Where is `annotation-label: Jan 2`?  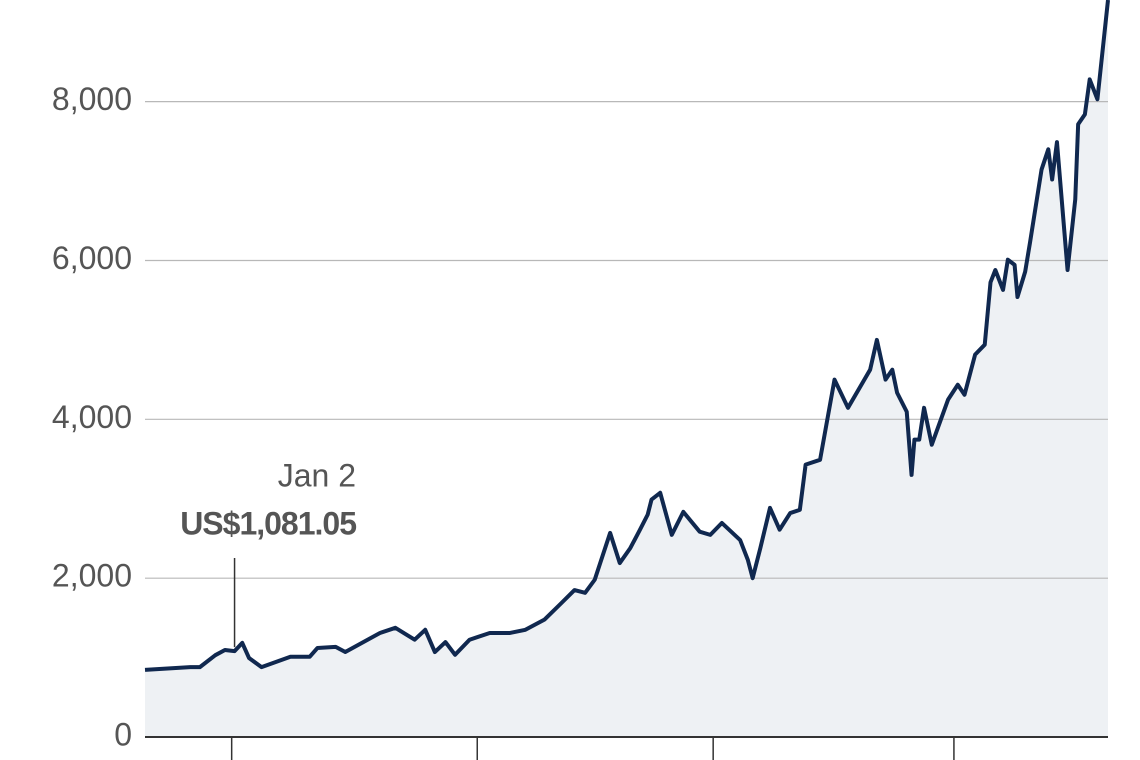 annotation-label: Jan 2 is located at coordinates (317, 475).